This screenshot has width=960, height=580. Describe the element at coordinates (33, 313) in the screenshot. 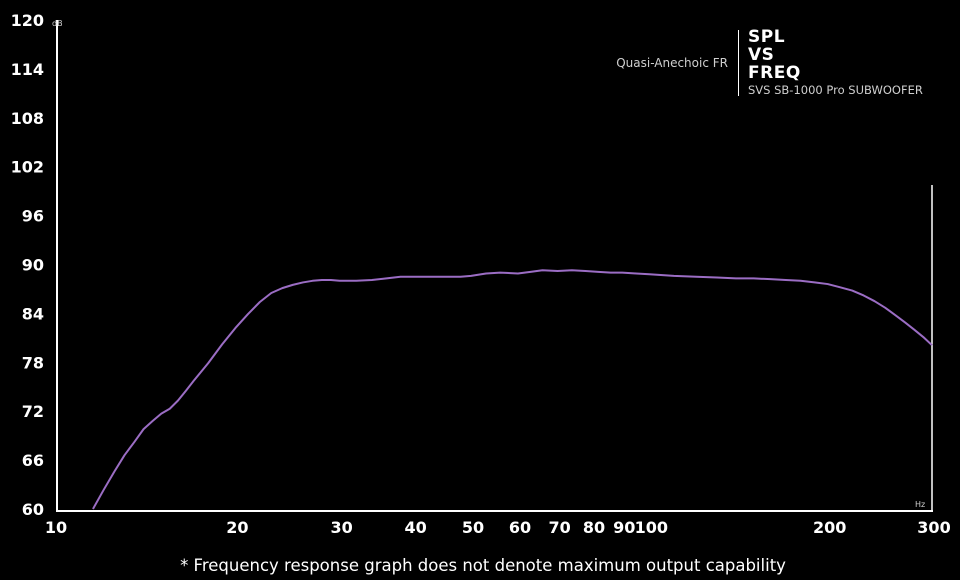

I see `y-tick-label: 84` at that location.